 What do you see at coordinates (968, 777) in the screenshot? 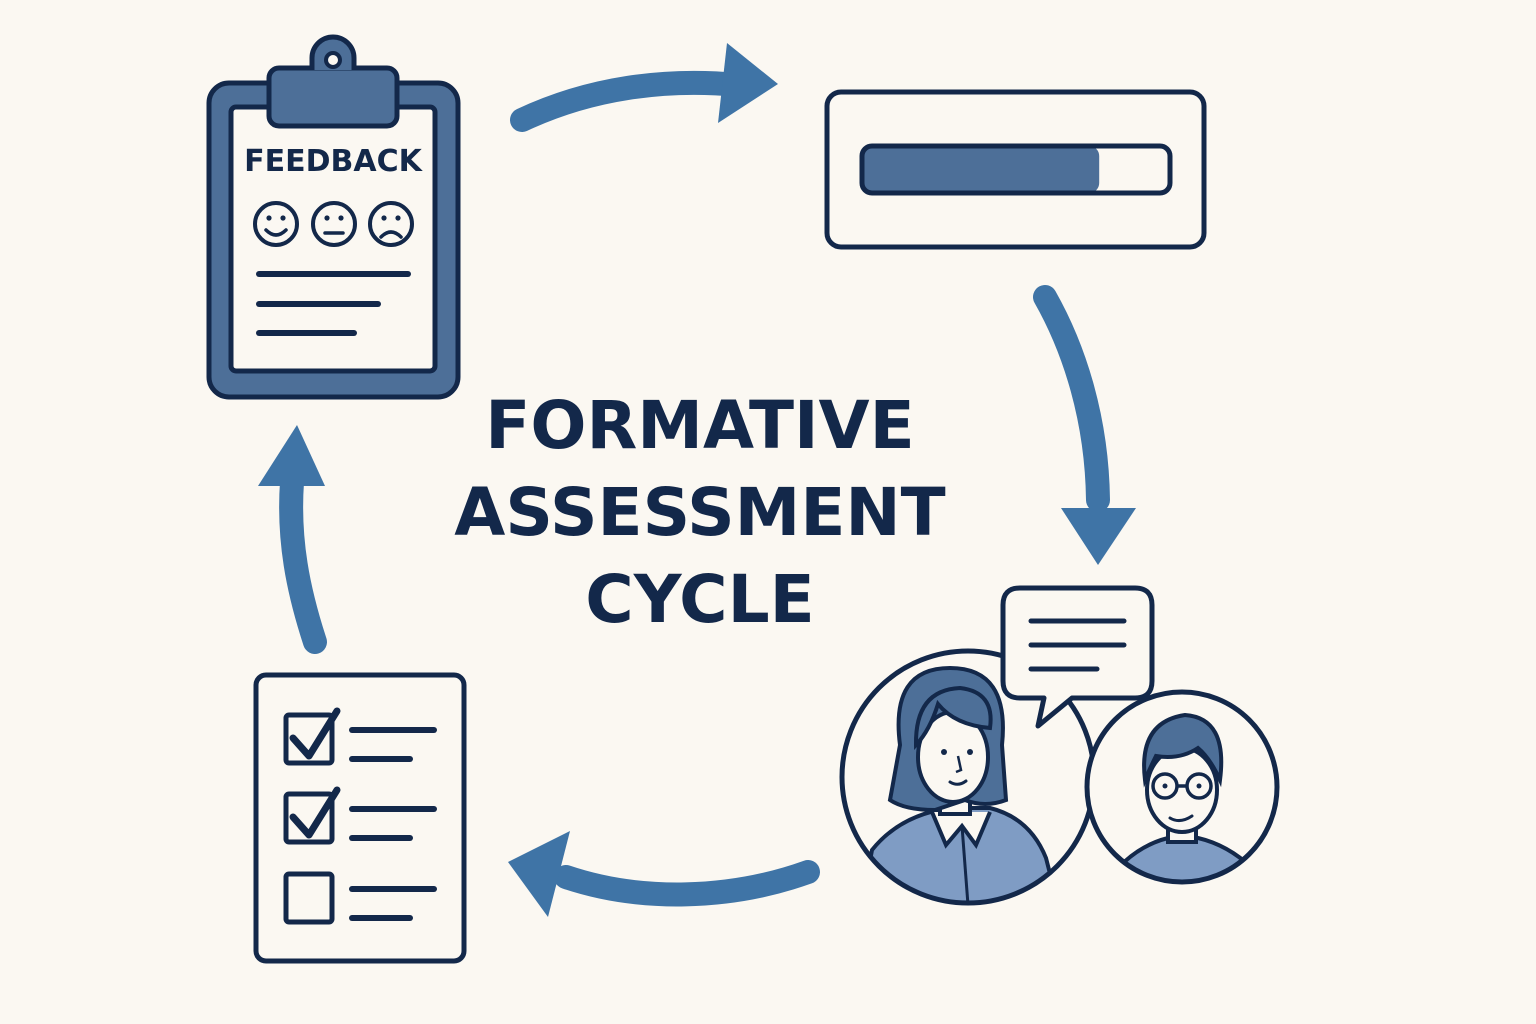
I see `teacher-avatar` at bounding box center [968, 777].